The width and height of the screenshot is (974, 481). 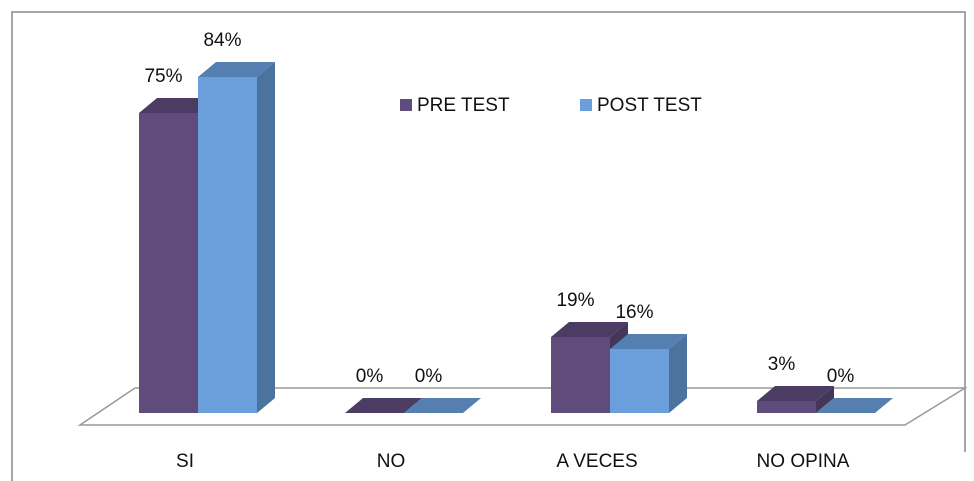 I want to click on data-label: 3%, so click(x=782, y=364).